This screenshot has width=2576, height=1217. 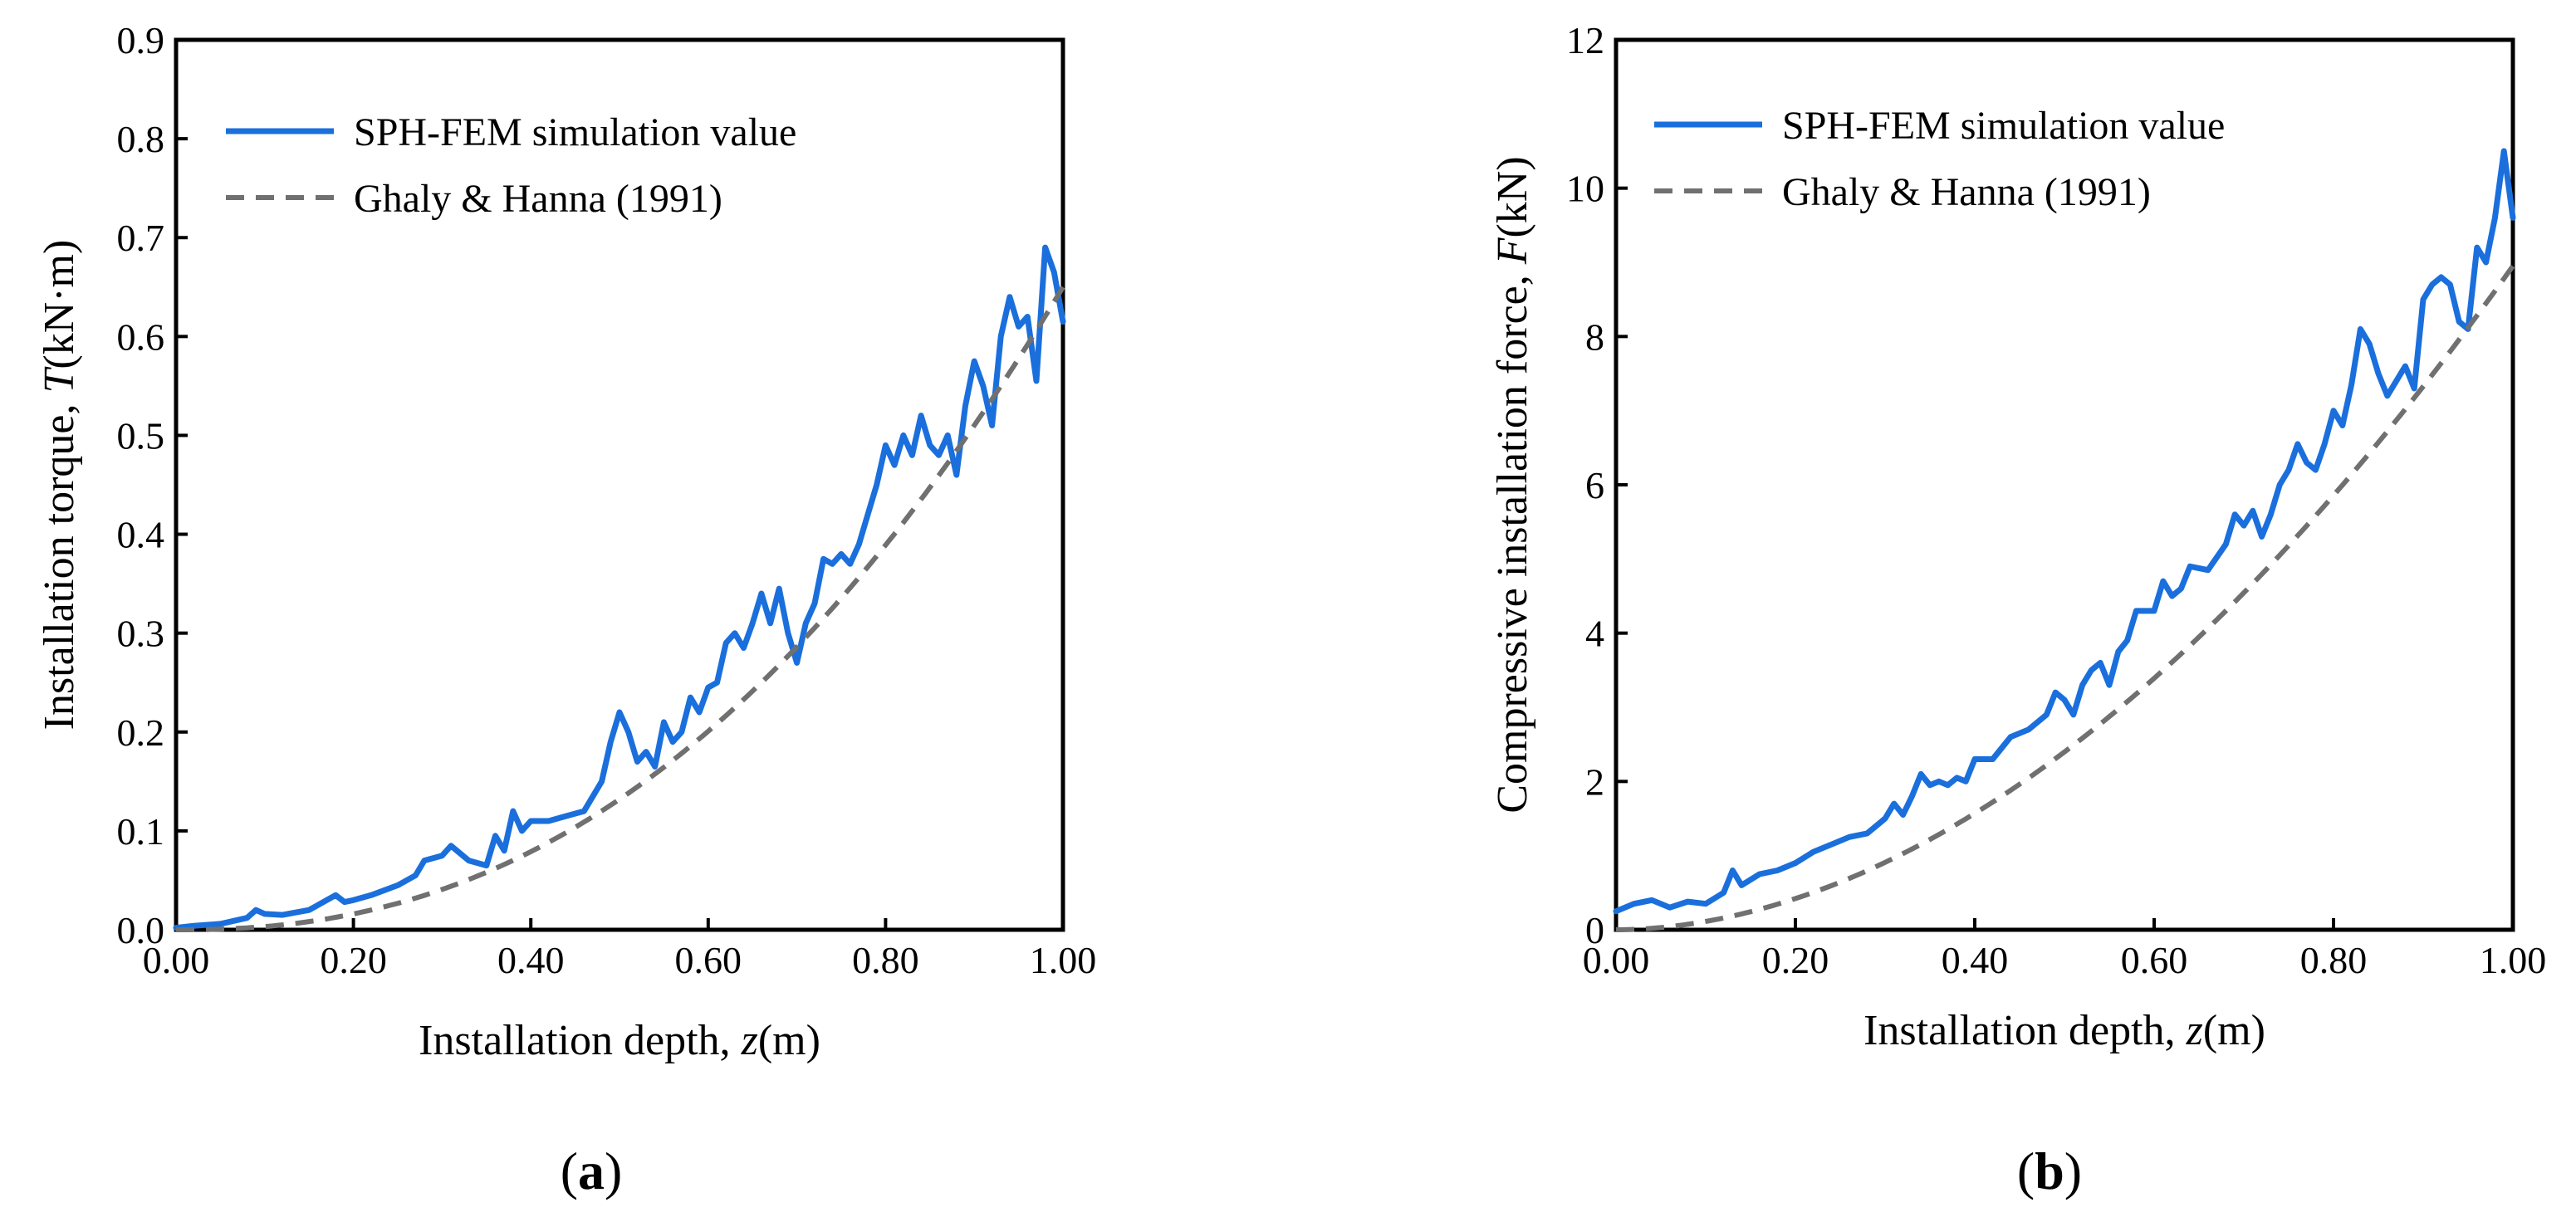 I want to click on y-axis-title: Compressive installation force, F(kN), so click(x=1512, y=484).